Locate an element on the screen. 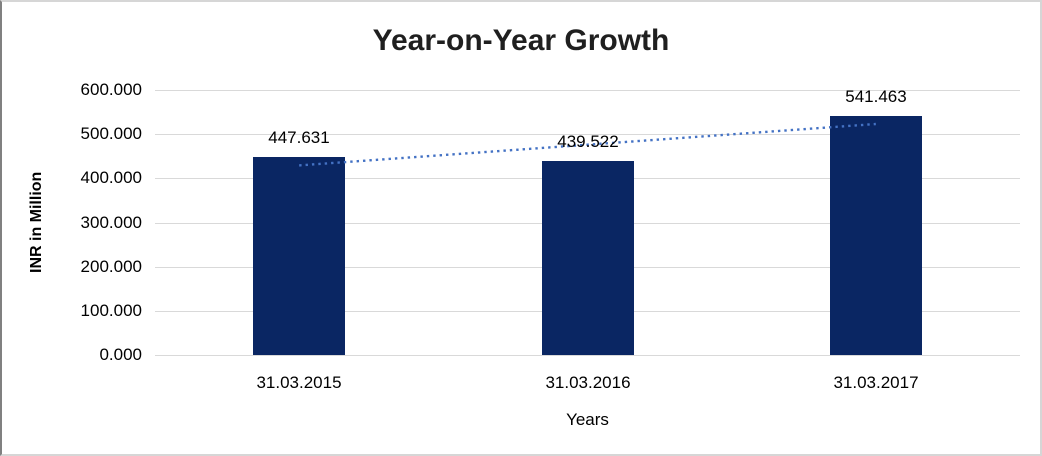  y-tick-label: 300.000 is located at coordinates (111, 222).